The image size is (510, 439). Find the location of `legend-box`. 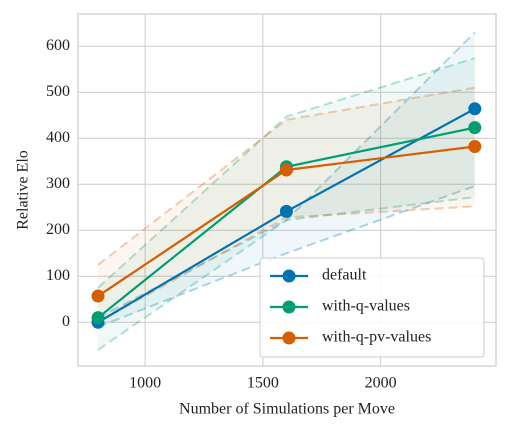

legend-box is located at coordinates (372, 307).